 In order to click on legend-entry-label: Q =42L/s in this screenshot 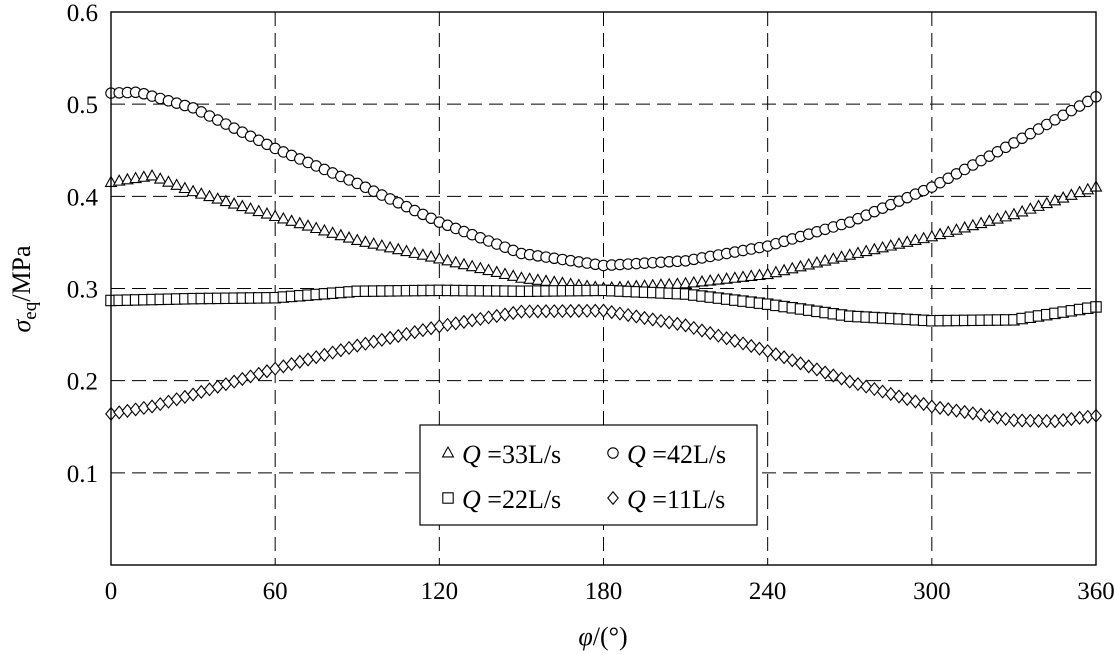, I will do `click(676, 454)`.